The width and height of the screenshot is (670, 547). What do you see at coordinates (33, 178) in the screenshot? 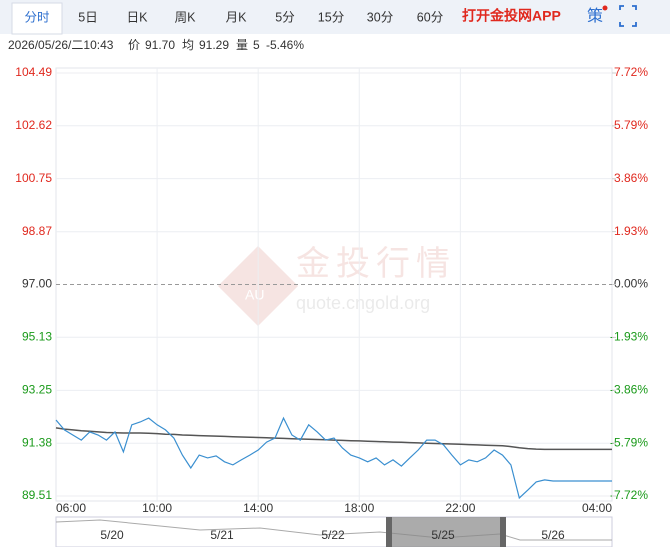
I see `y-tick-label: 100.75` at bounding box center [33, 178].